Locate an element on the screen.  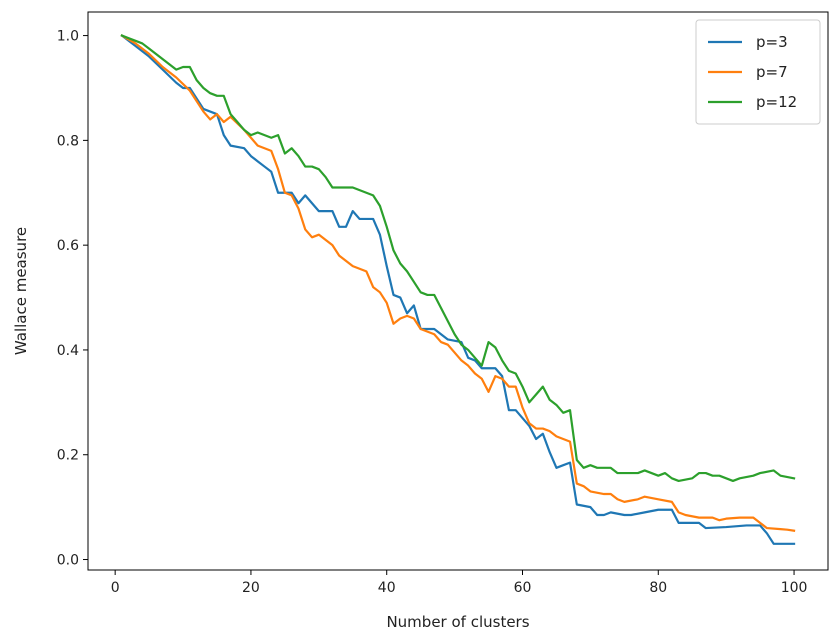
y-tick-label-4: 0.8 is located at coordinates (68, 141).